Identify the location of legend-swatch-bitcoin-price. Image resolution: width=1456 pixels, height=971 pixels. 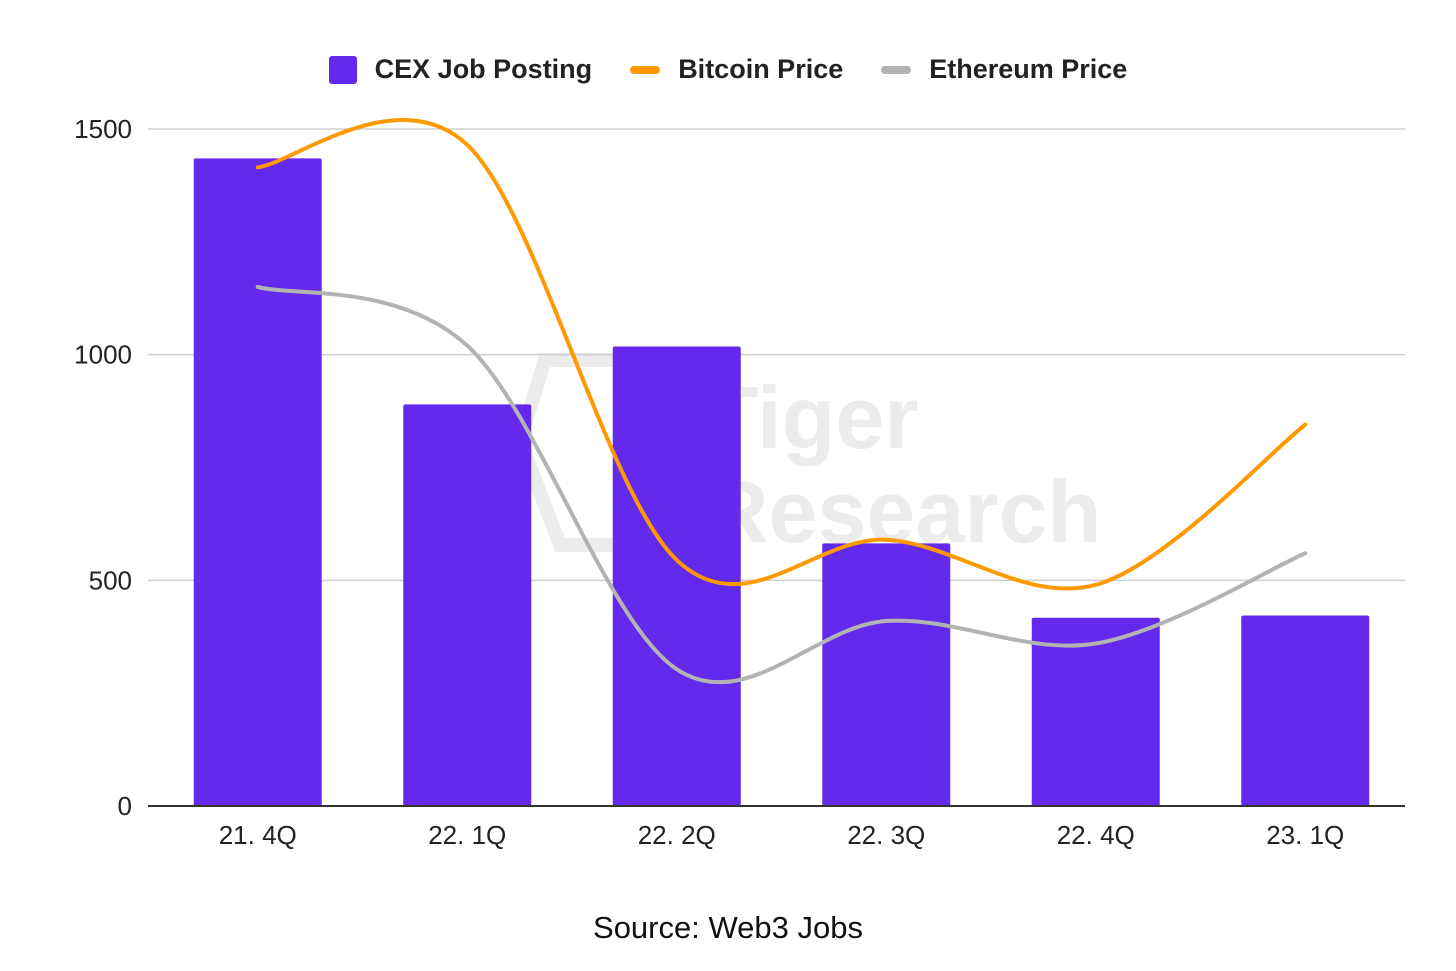
(645, 69).